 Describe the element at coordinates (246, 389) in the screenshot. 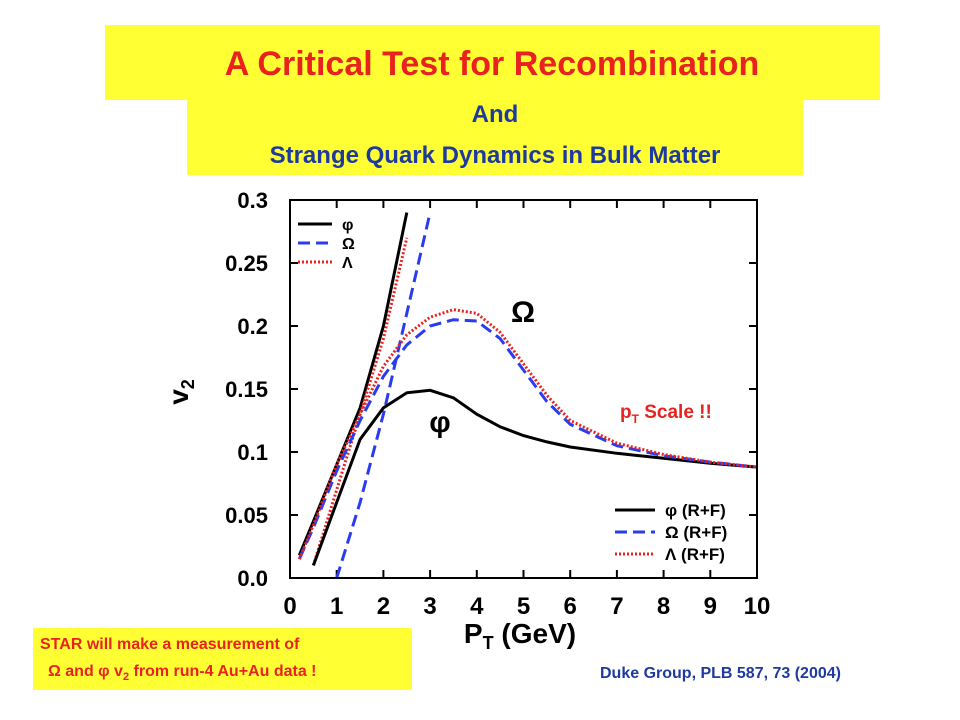

I see `y-tick-label: 0.15` at that location.